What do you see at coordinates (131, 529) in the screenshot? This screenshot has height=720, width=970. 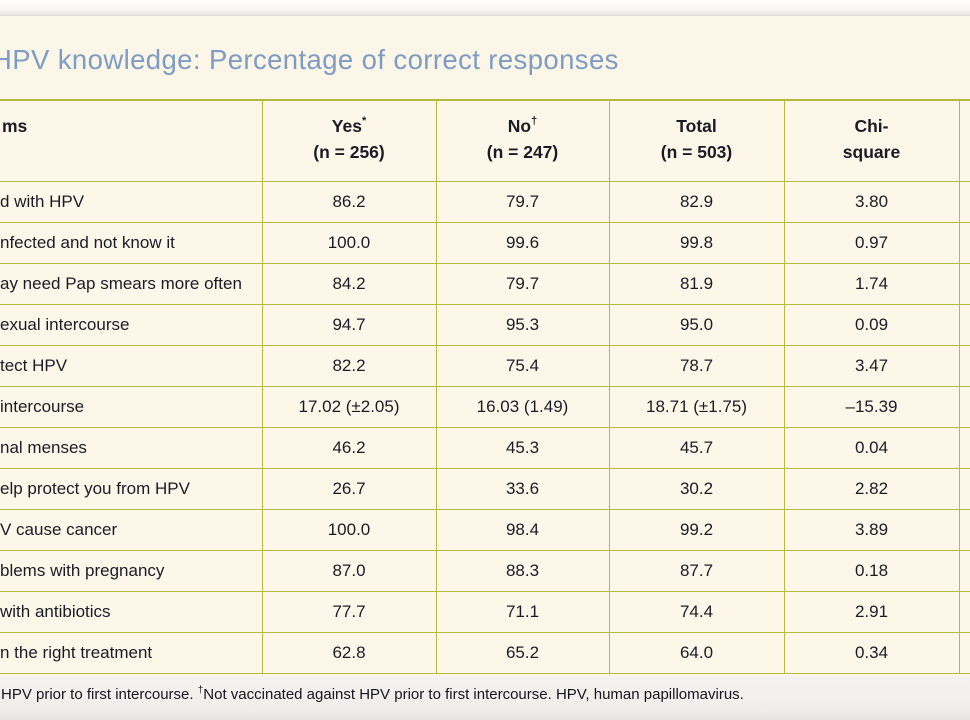 I see `row-item-label: V cause cancer` at bounding box center [131, 529].